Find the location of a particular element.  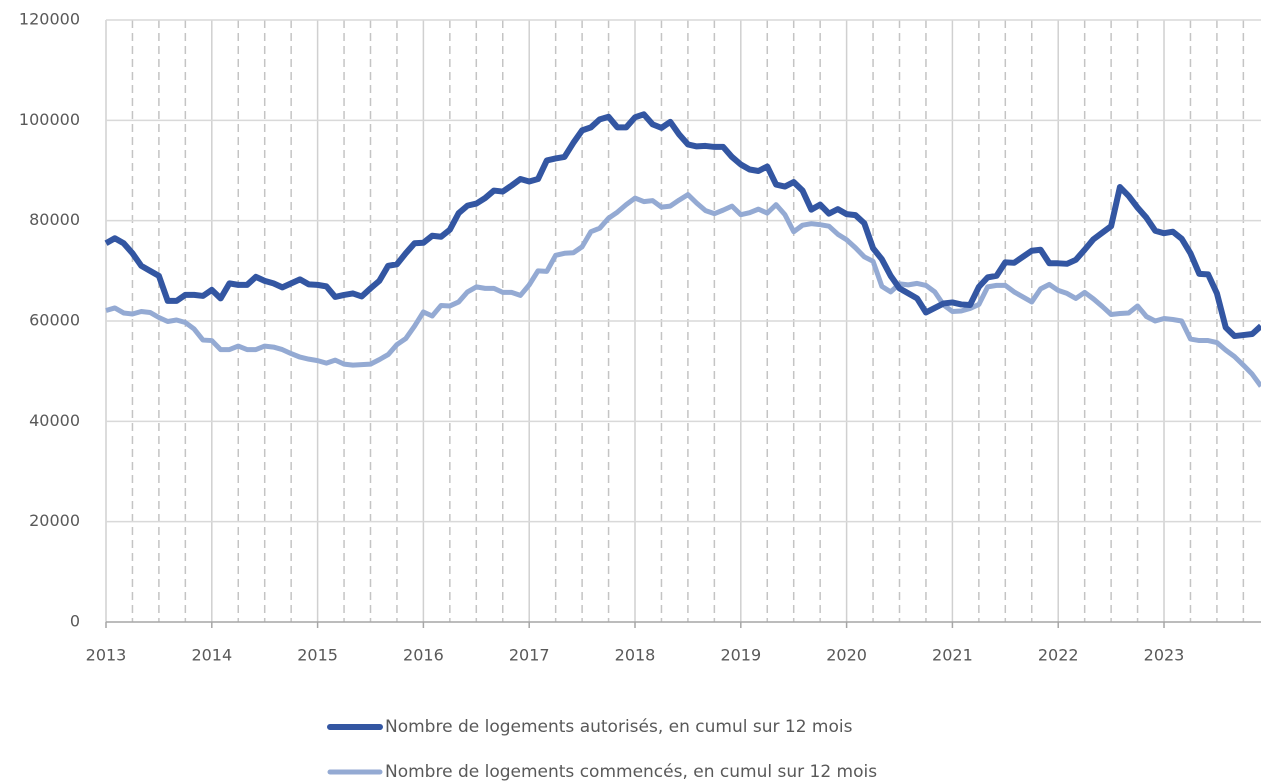

y-tick-label: 120000 is located at coordinates (49, 19).